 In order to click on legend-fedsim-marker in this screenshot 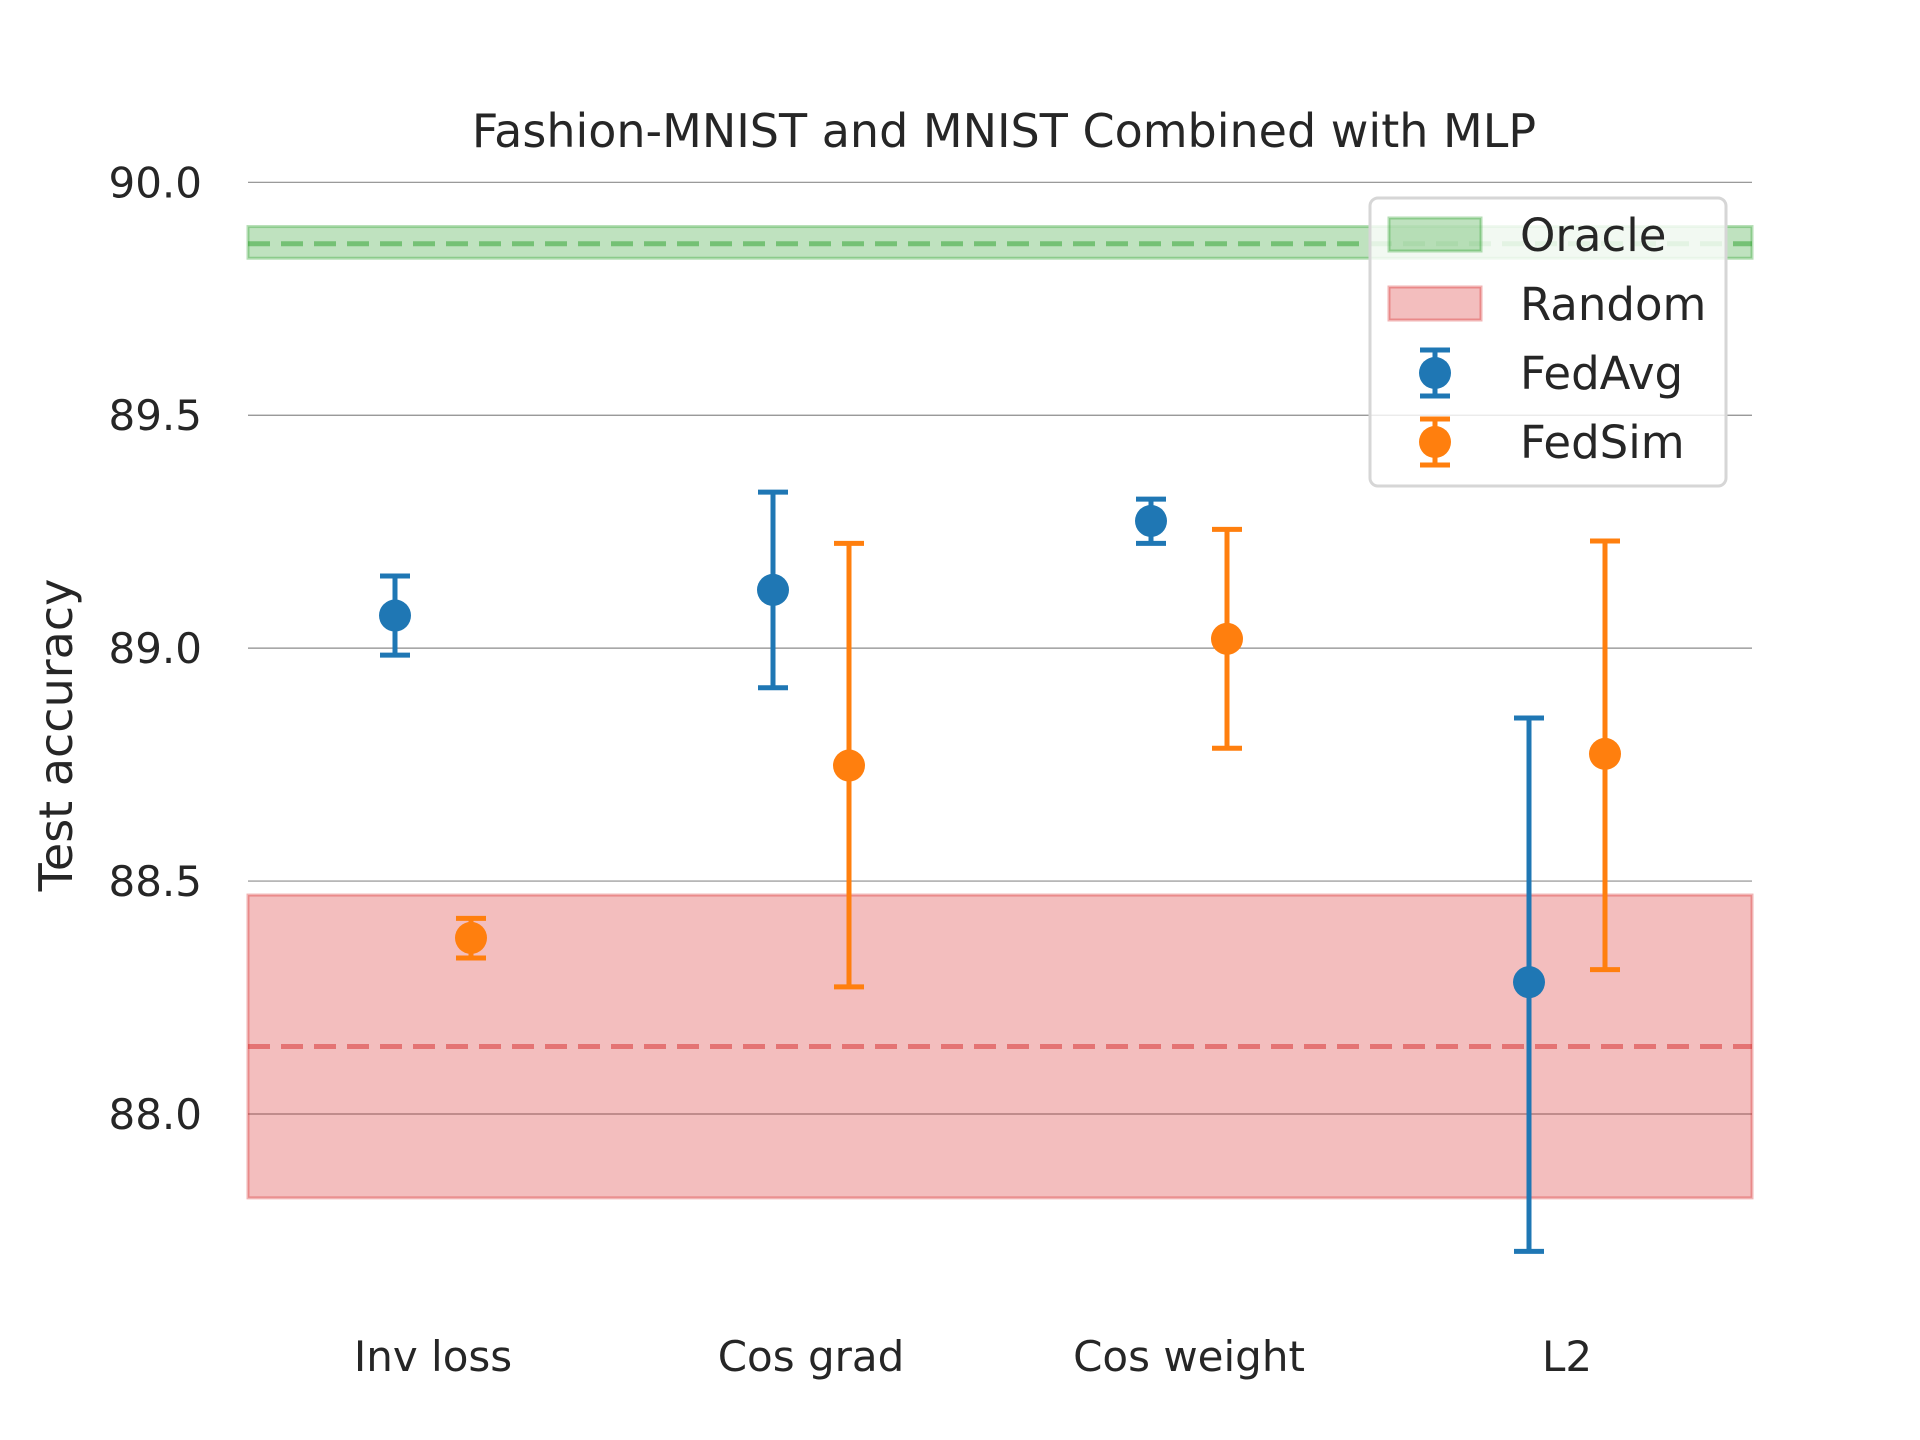, I will do `click(1435, 442)`.